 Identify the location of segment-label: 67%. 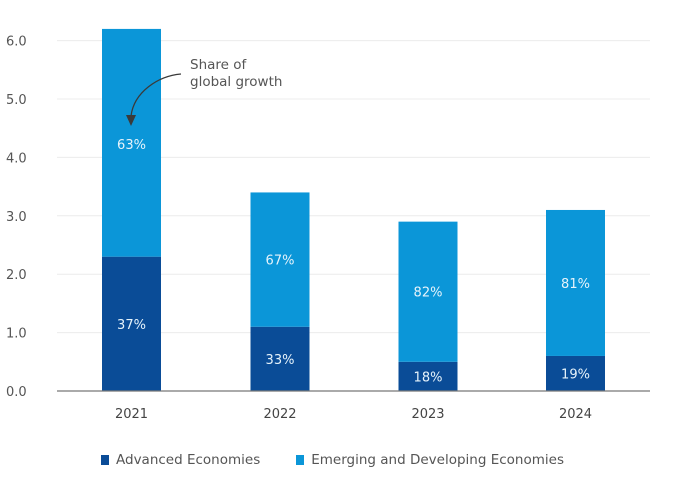
(280, 261).